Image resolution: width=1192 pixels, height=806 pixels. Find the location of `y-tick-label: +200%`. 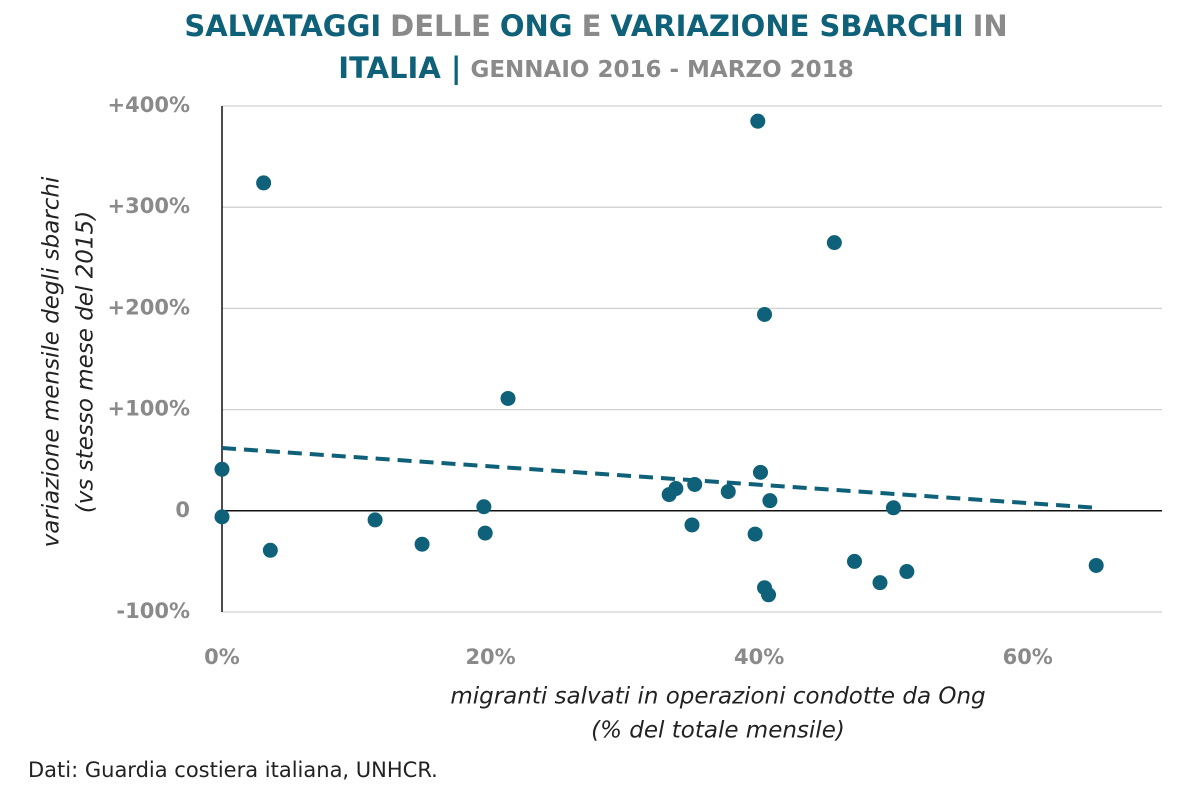

y-tick-label: +200% is located at coordinates (149, 307).